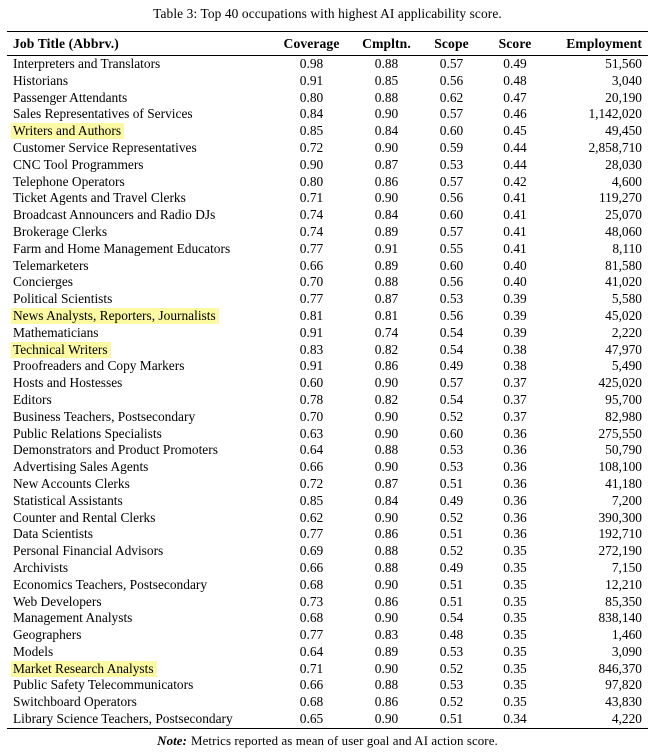  I want to click on coverage-cell: 0.62, so click(311, 517).